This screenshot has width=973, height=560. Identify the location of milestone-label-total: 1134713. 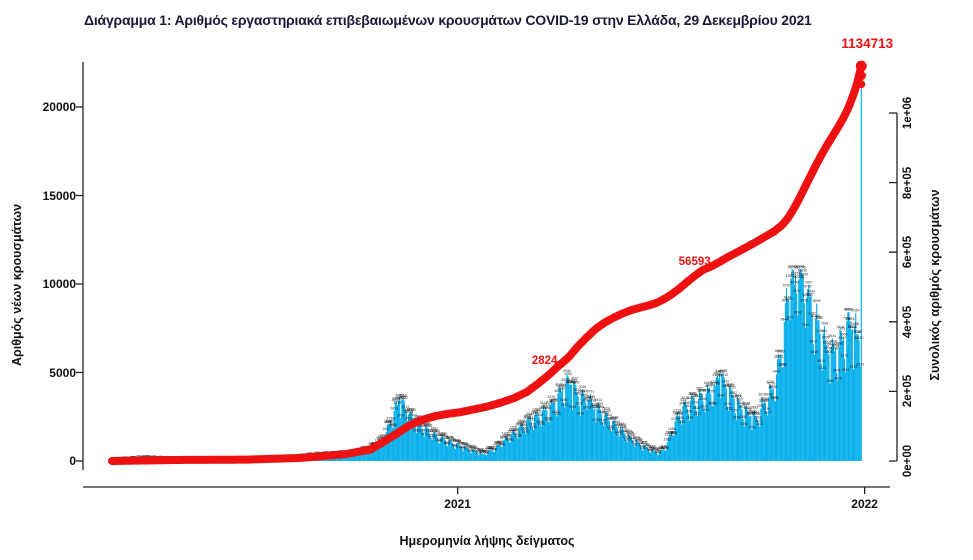
(867, 43).